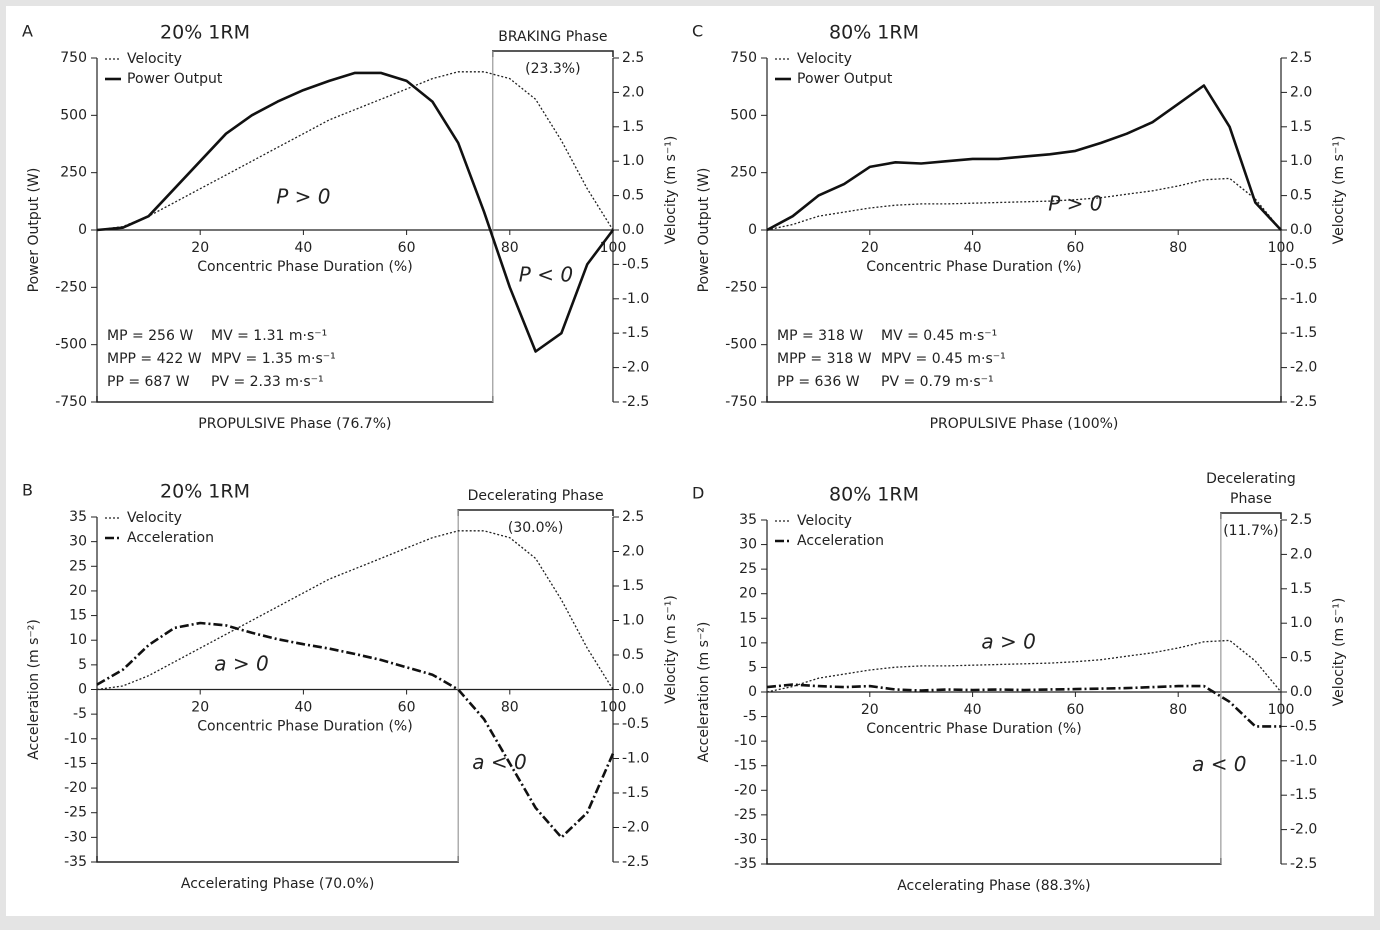 The image size is (1380, 930). Describe the element at coordinates (1251, 479) in the screenshot. I see `phase-label-line: Decelerating` at that location.